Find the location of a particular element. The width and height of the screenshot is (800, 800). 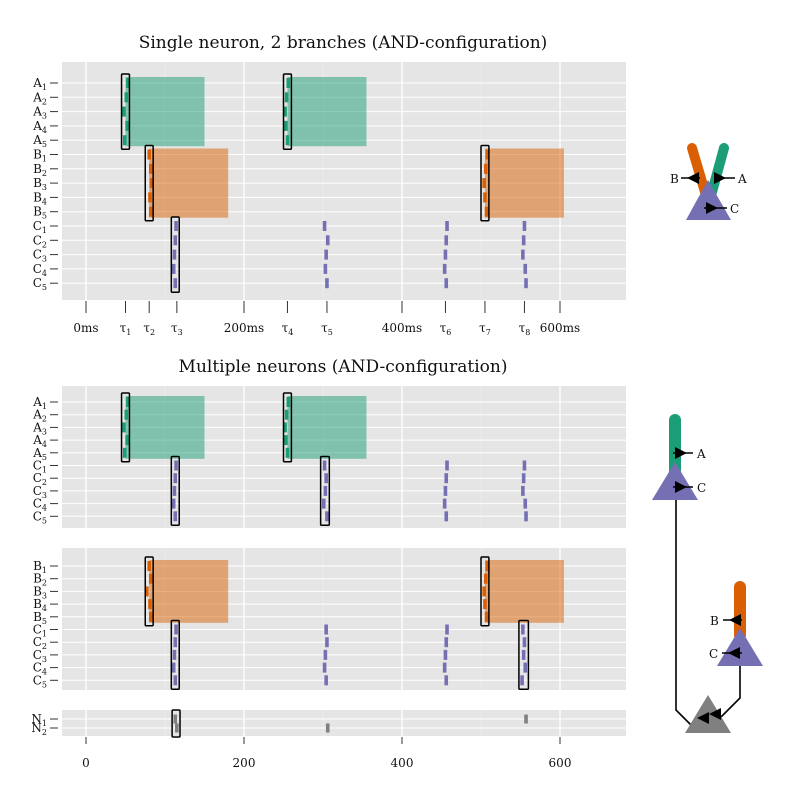

multi-b-row-label: B3 is located at coordinates (40, 592).